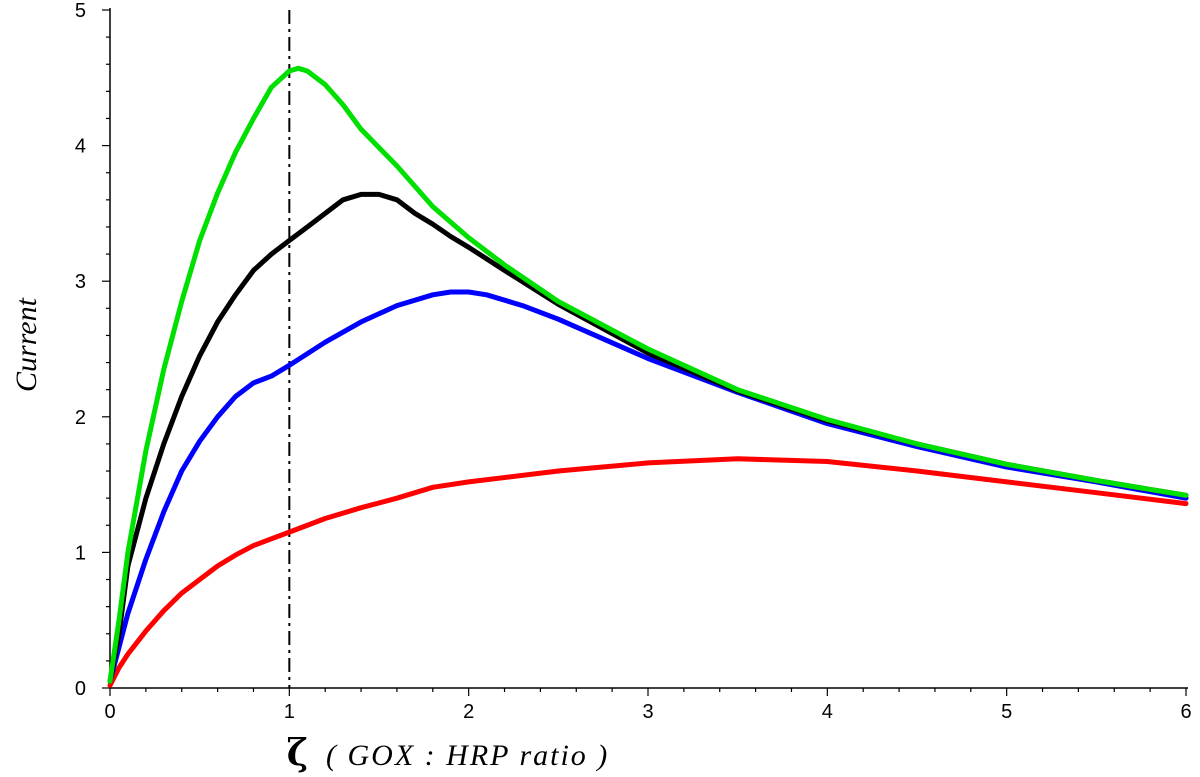  What do you see at coordinates (80, 553) in the screenshot?
I see `y-tick-label: 1` at bounding box center [80, 553].